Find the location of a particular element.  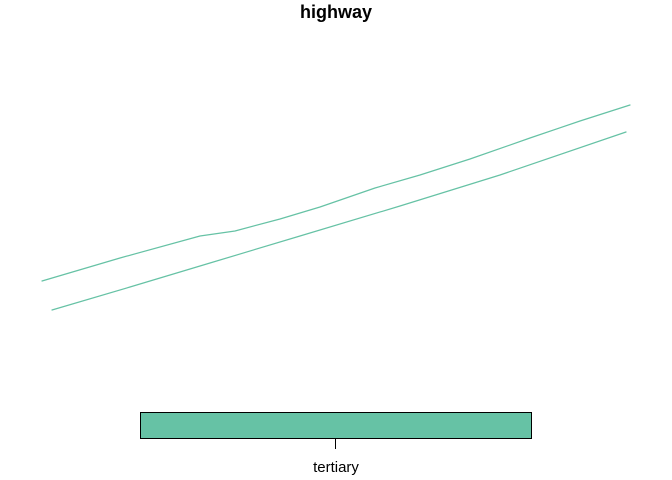

plot-title: highway is located at coordinates (335, 12).